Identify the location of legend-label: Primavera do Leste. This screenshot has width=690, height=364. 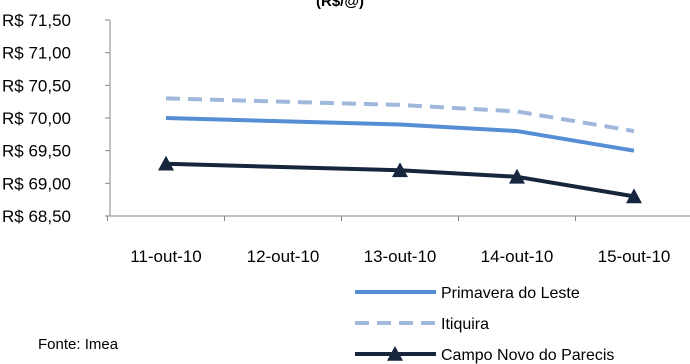
(510, 293).